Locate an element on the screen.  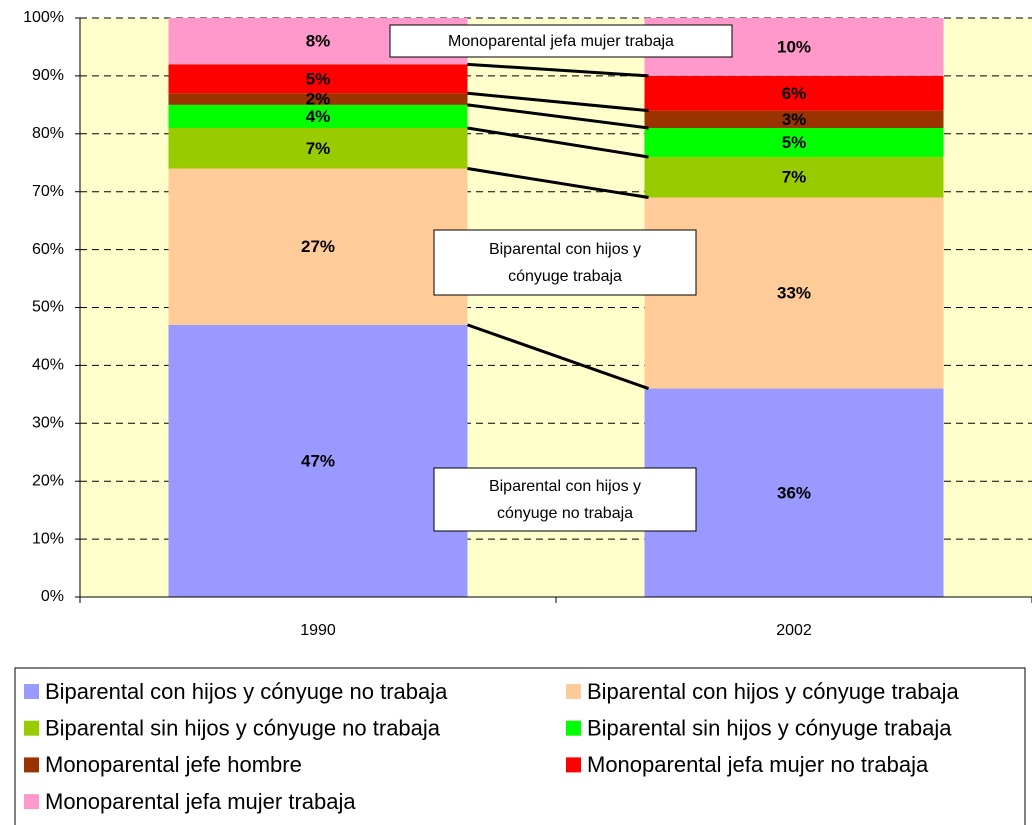
value-label: 6% is located at coordinates (794, 93).